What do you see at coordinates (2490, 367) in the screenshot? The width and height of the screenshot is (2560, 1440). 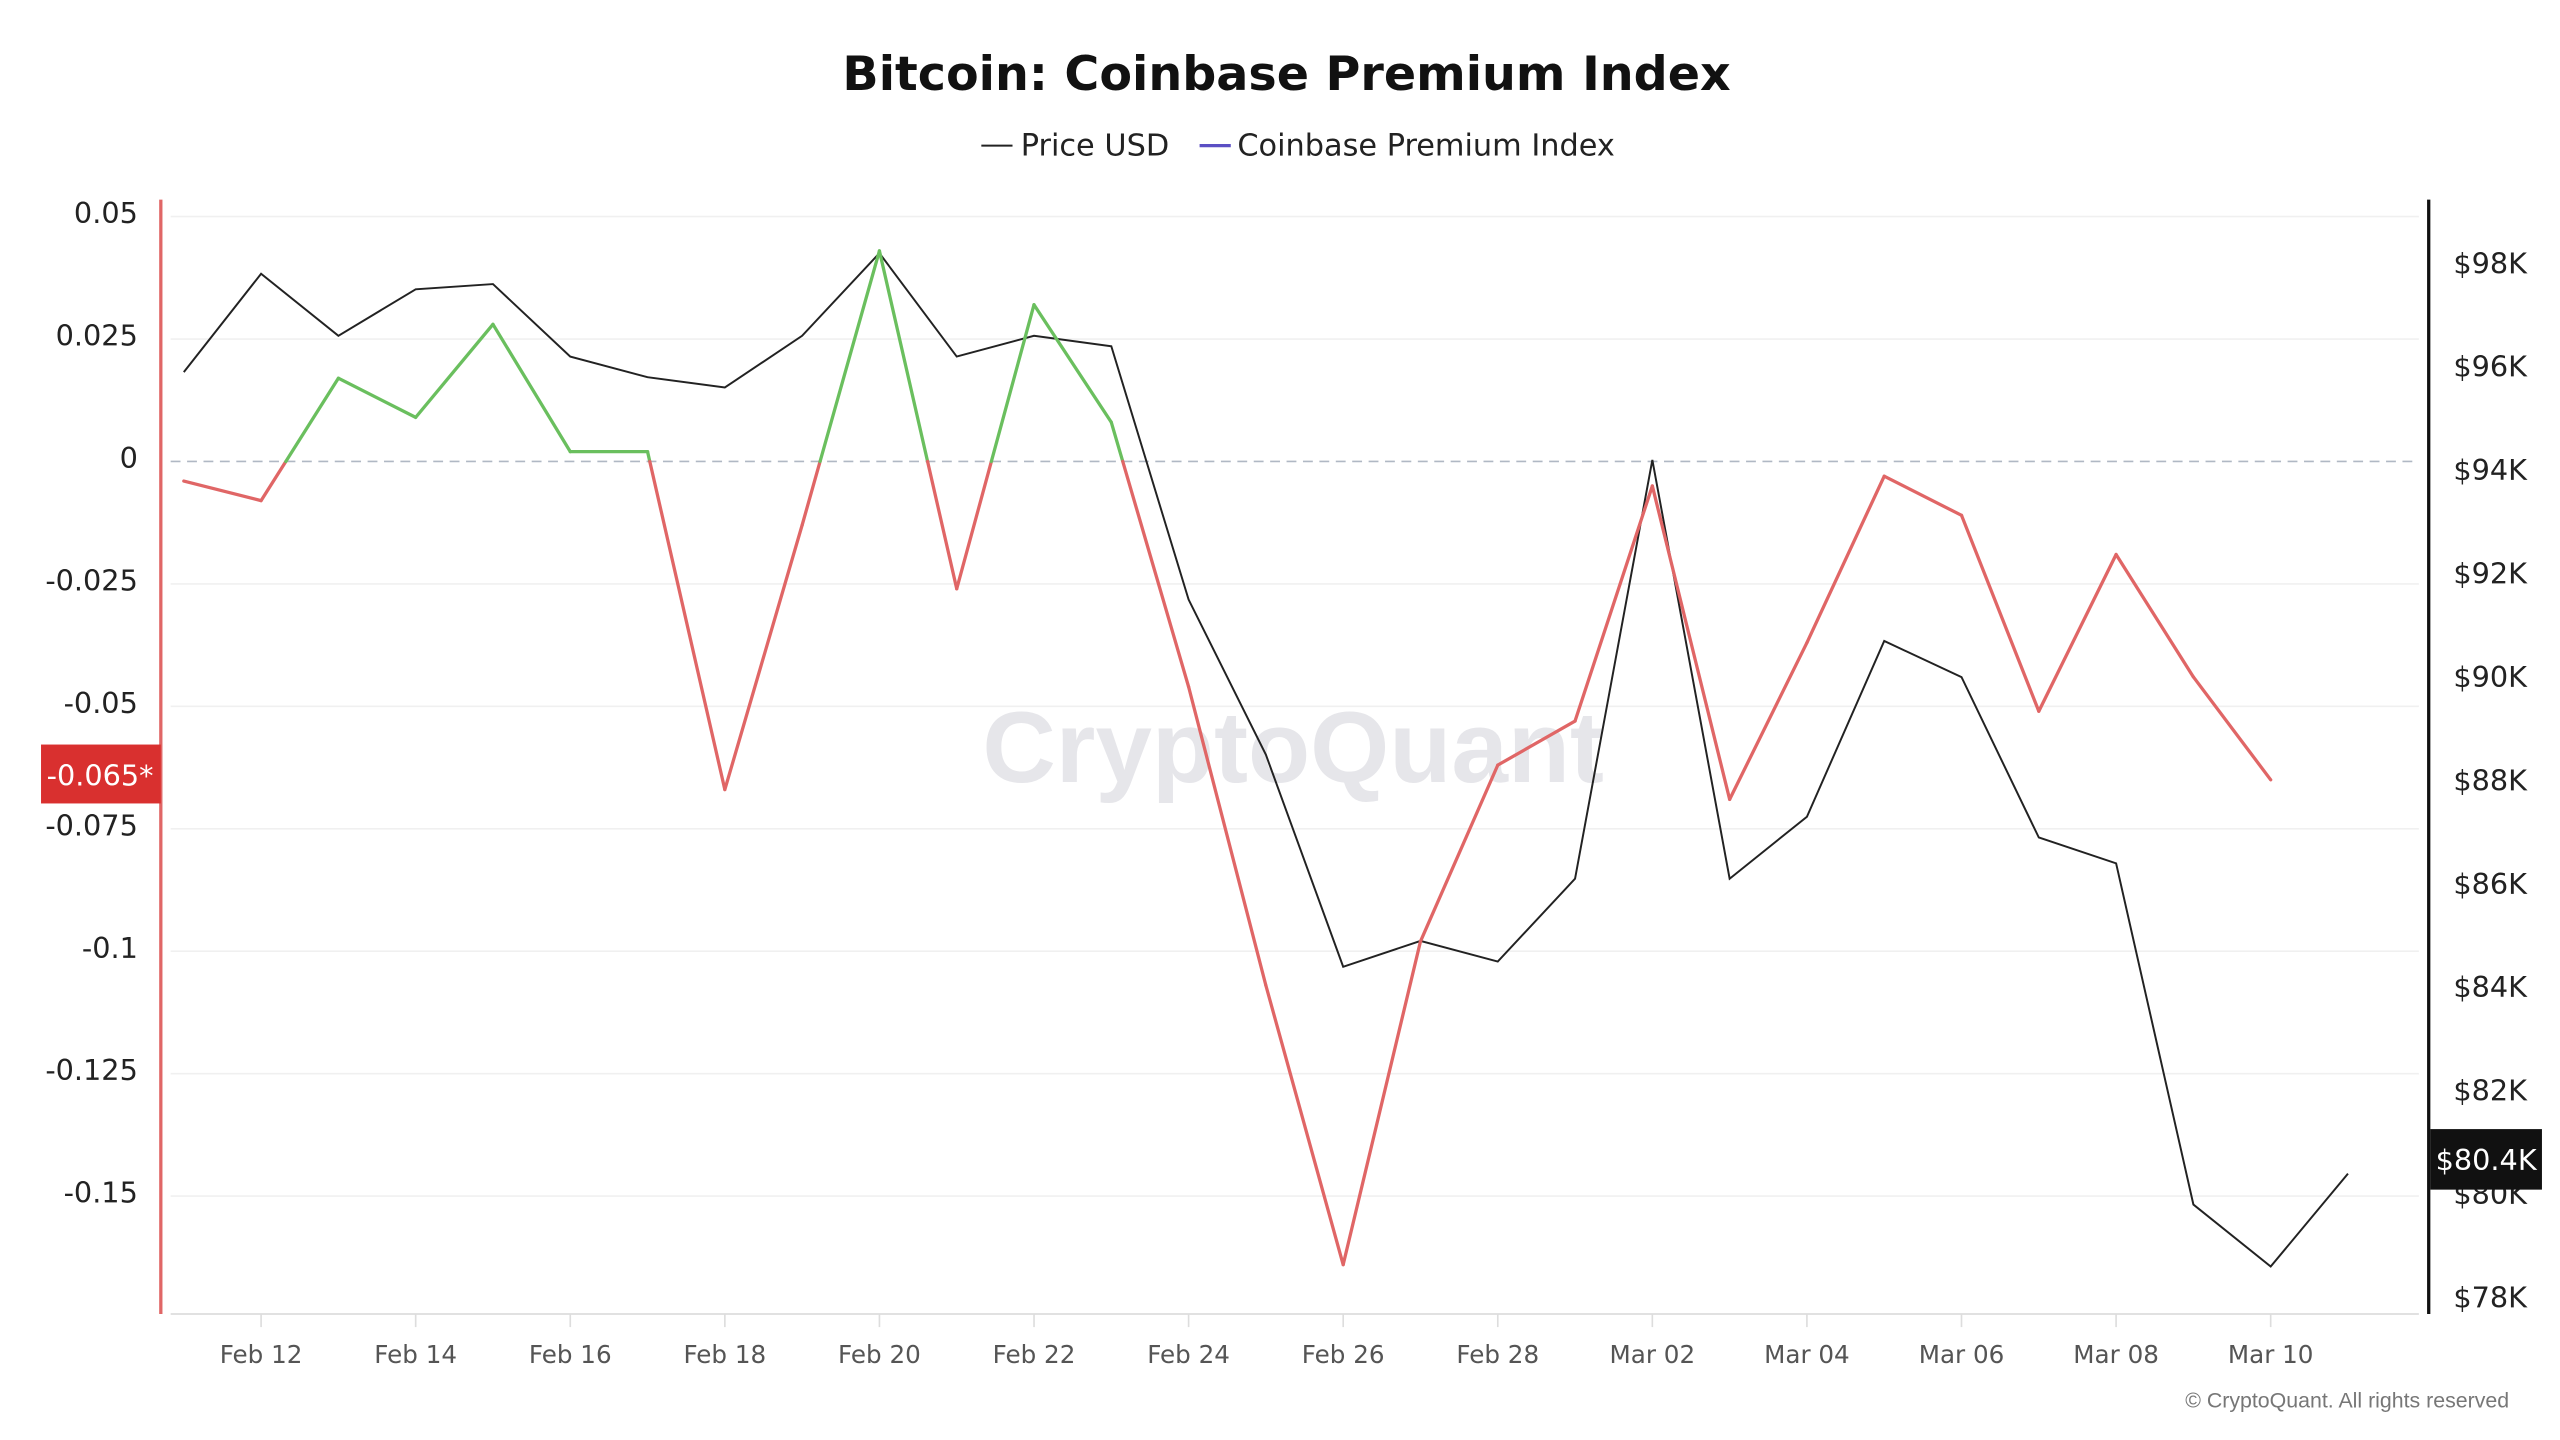 I see `right-axis-tick-label: $96K` at bounding box center [2490, 367].